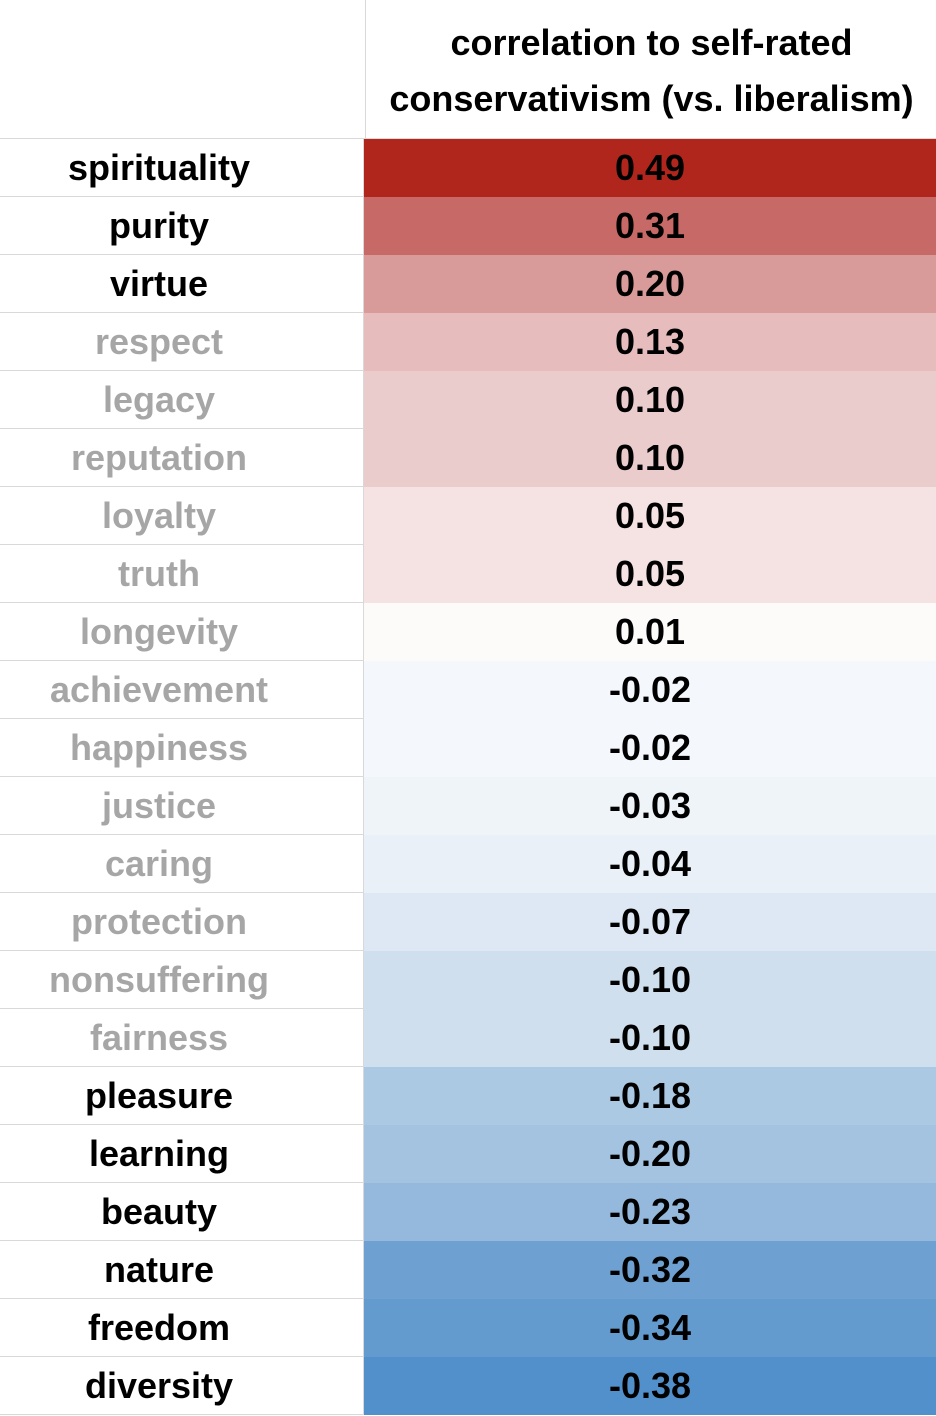 The height and width of the screenshot is (1416, 936). Describe the element at coordinates (182, 284) in the screenshot. I see `row-label: virtue` at that location.